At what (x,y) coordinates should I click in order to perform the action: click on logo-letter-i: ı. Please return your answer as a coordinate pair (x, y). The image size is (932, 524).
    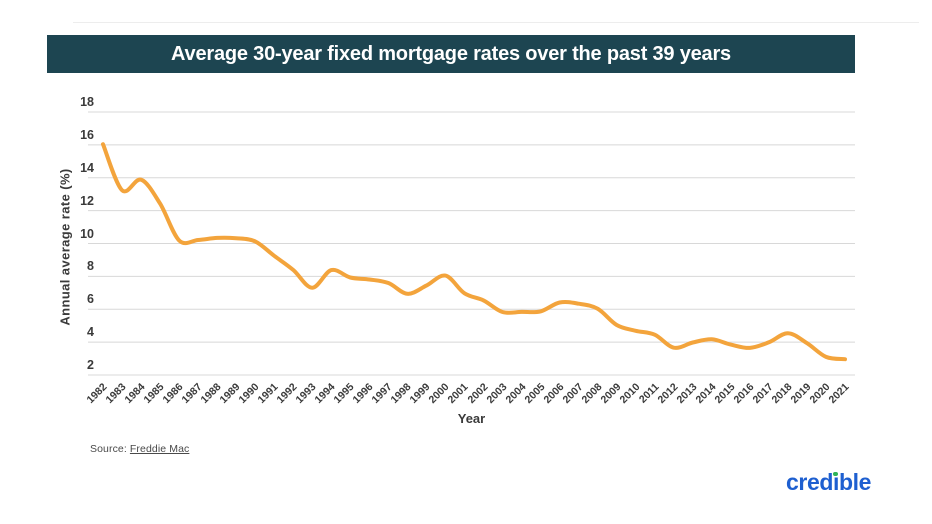
    Looking at the image, I should click on (835, 482).